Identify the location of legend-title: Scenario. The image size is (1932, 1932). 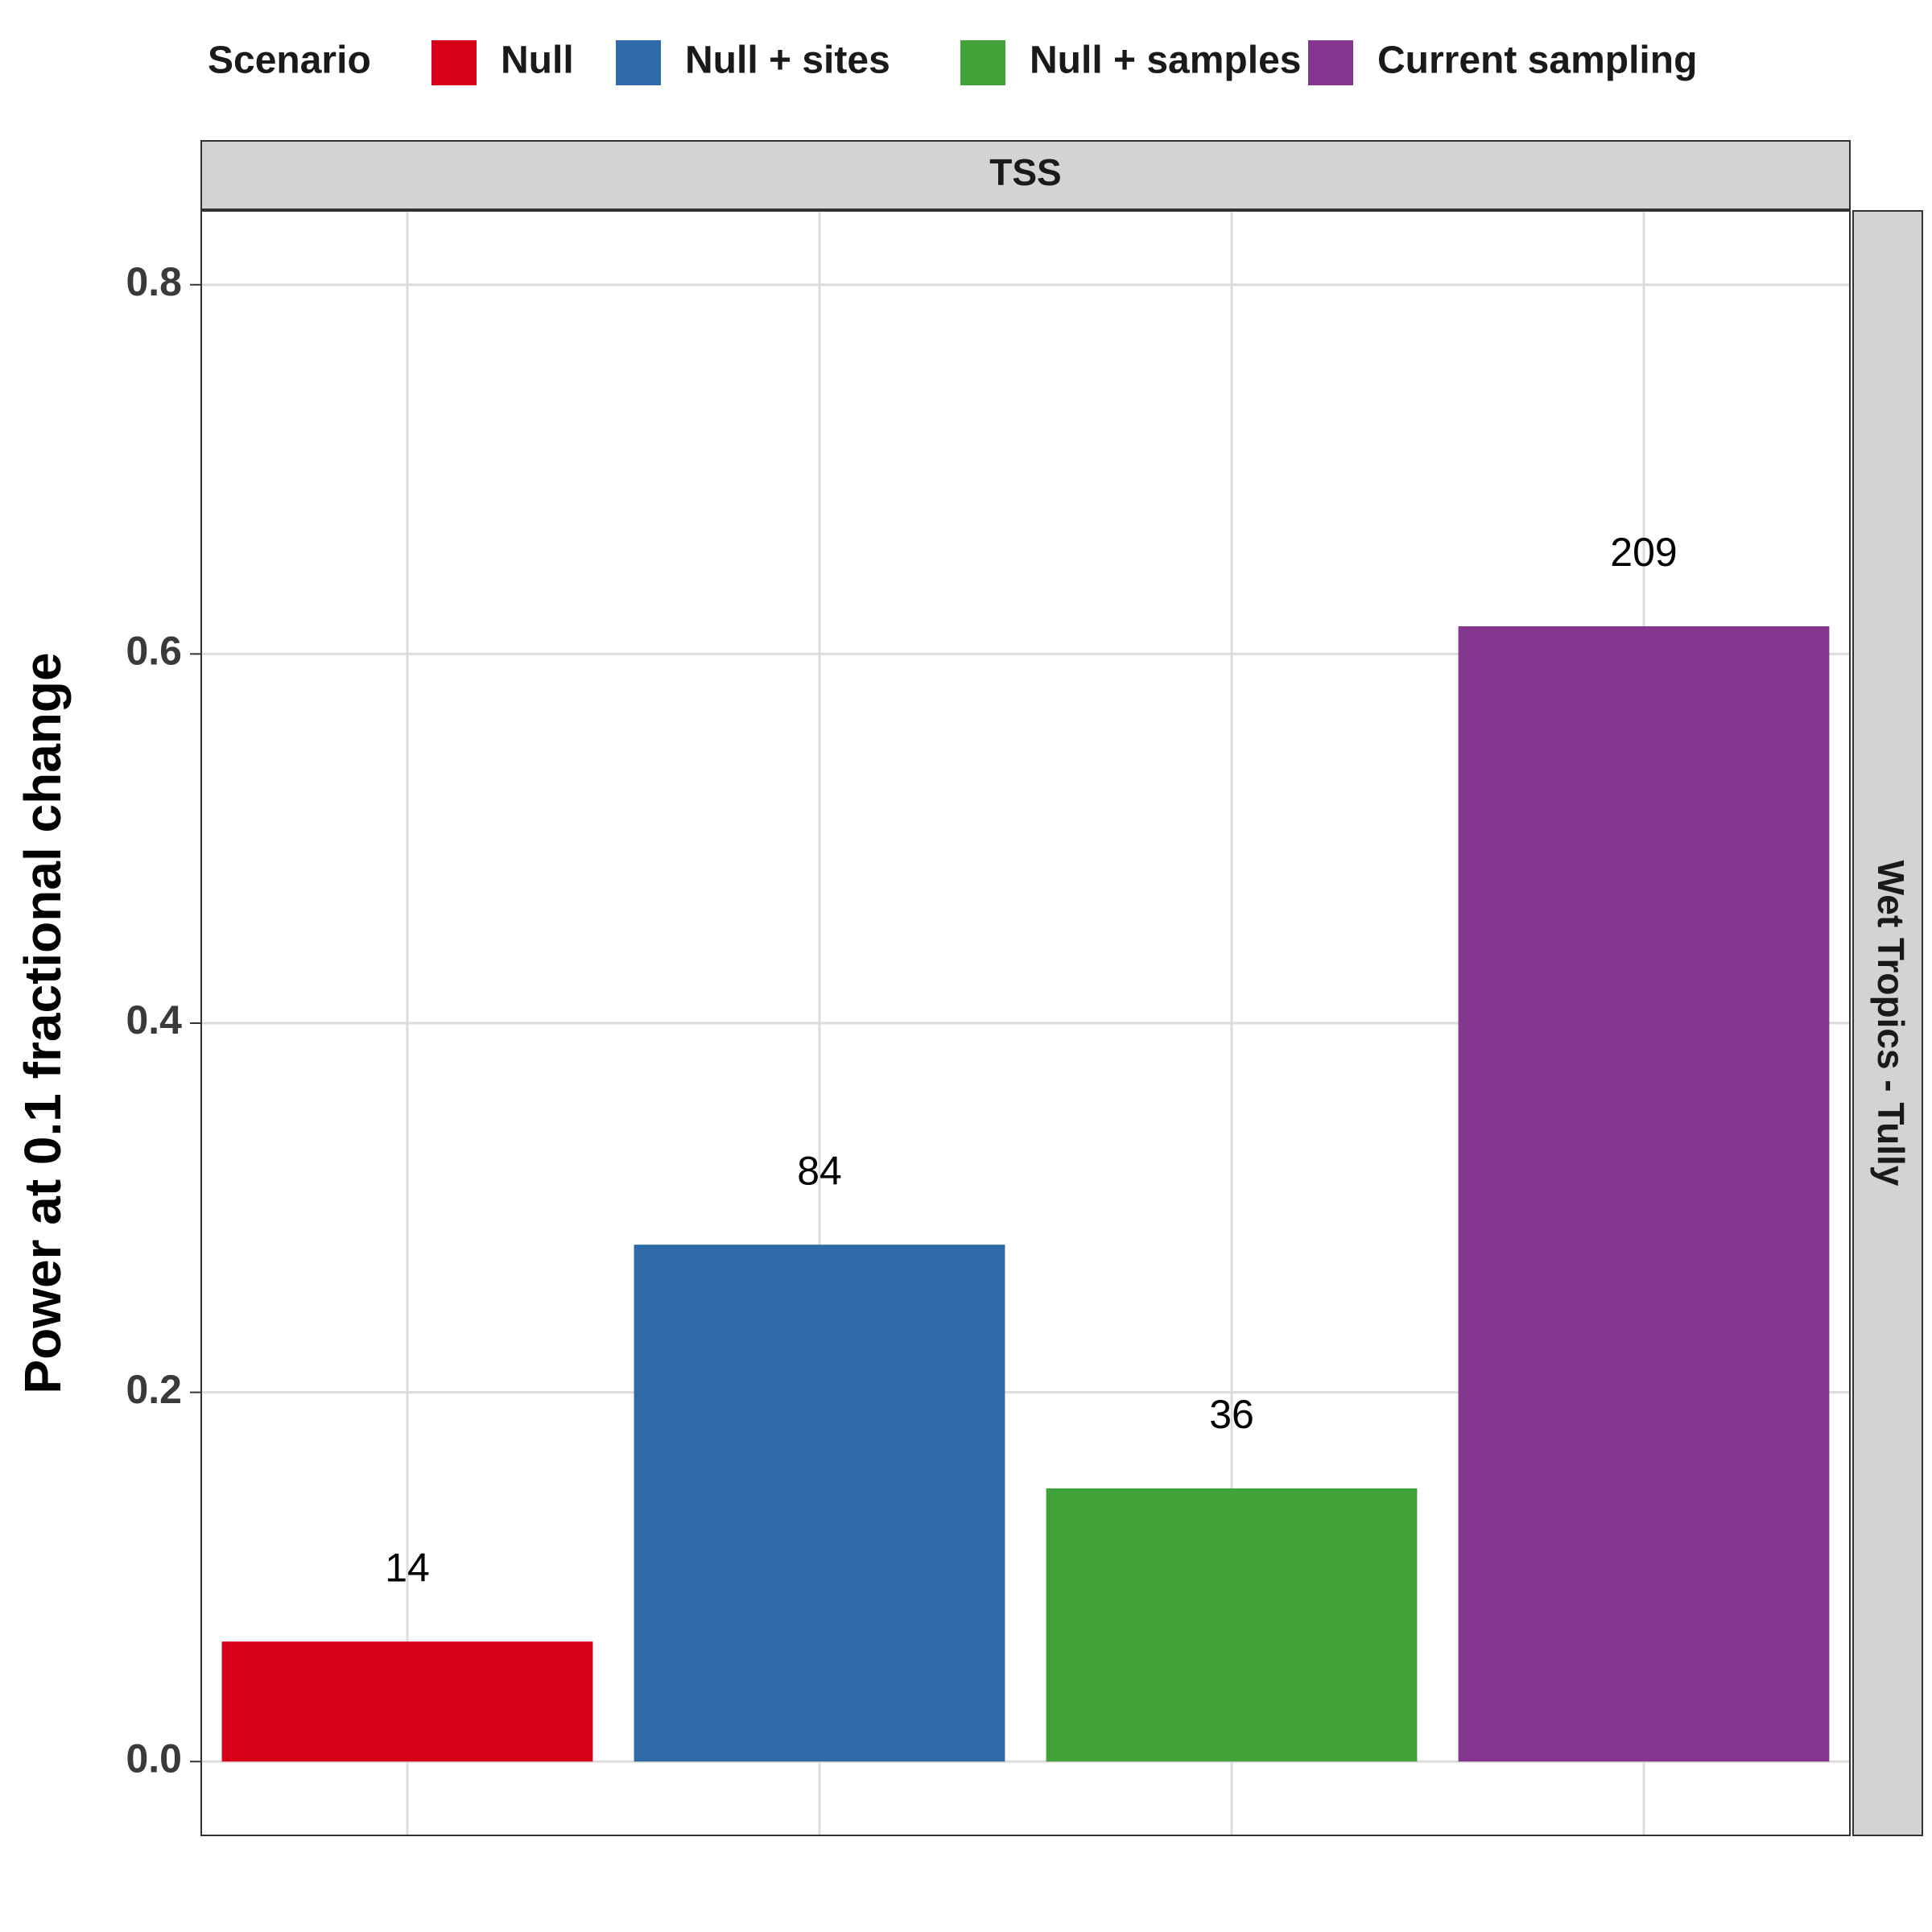
(289, 60).